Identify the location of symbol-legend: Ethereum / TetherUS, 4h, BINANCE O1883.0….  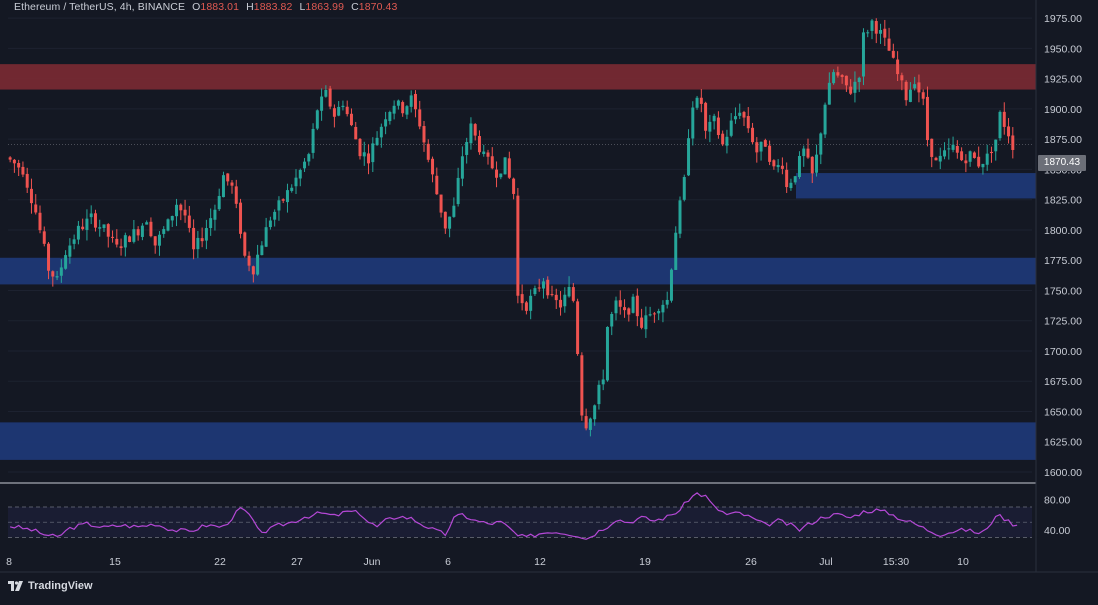
(205, 7).